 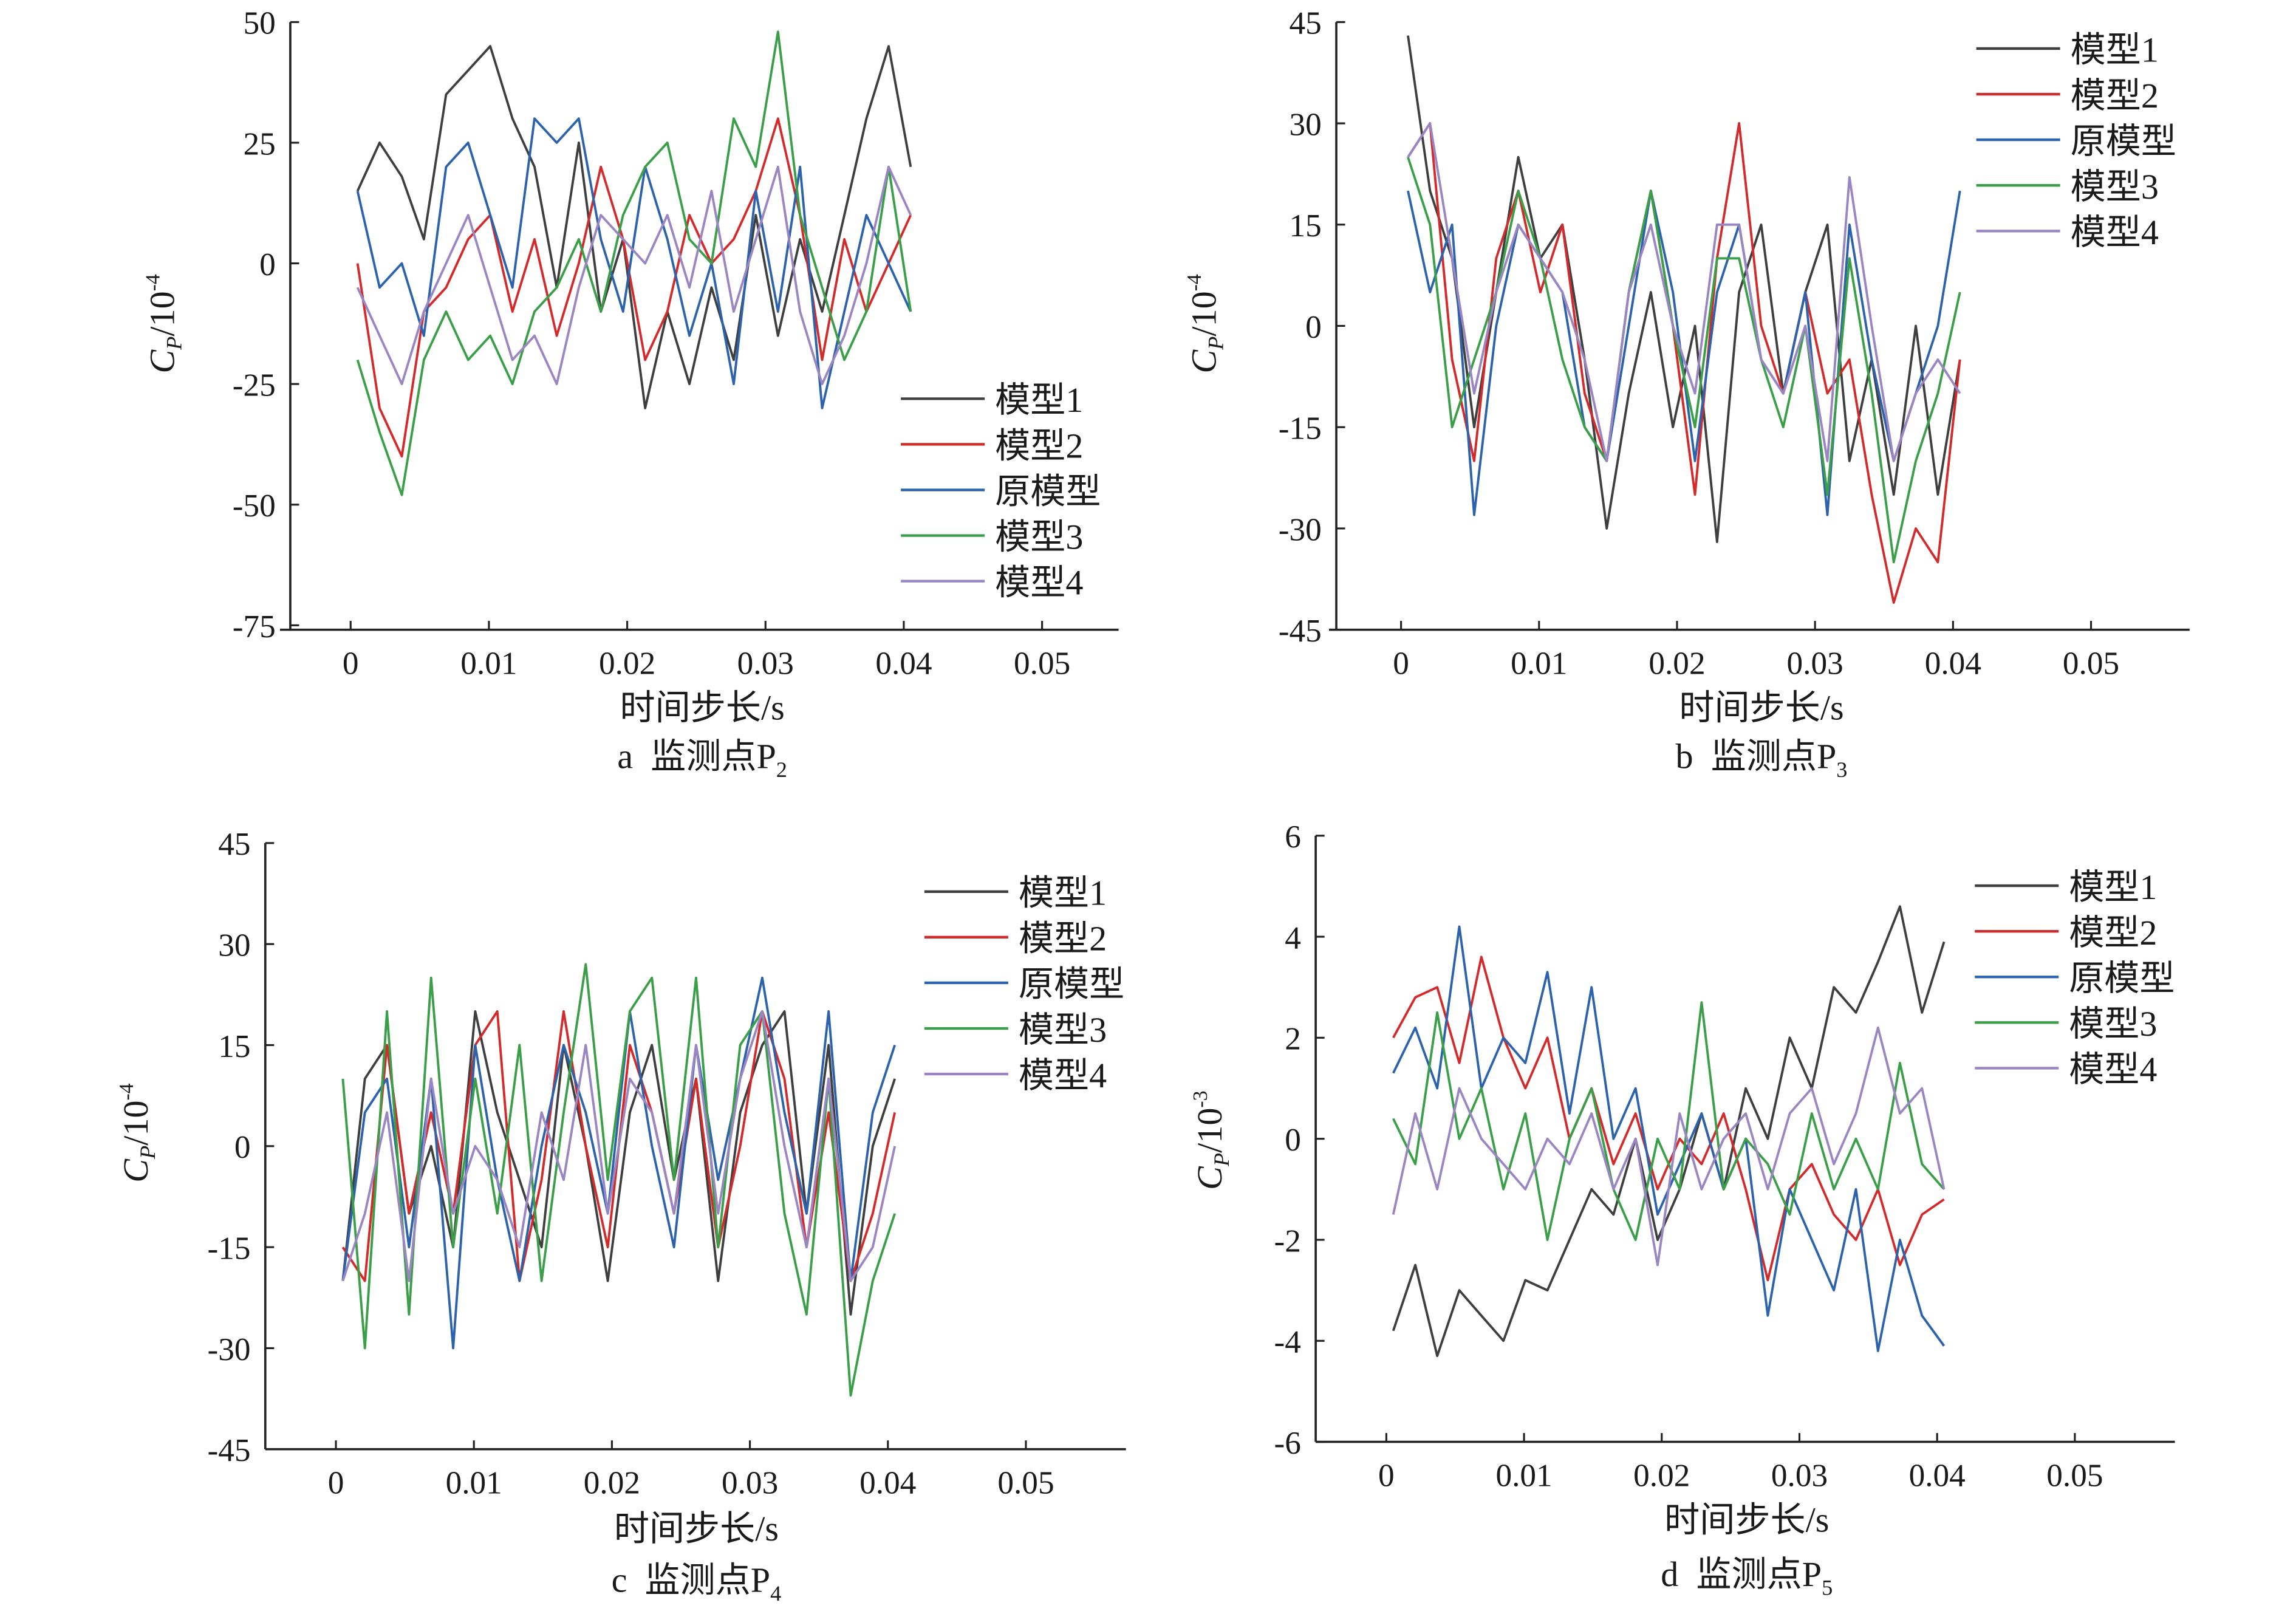 What do you see at coordinates (634, 756) in the screenshot?
I see `caption-letter: a` at bounding box center [634, 756].